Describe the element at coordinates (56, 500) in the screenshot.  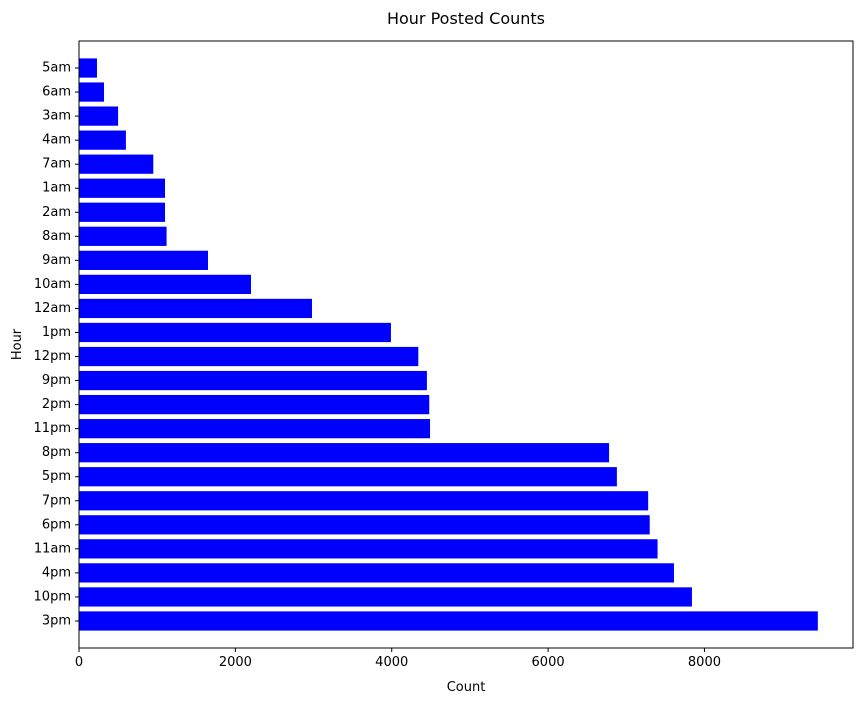
I see `y-tick-label: 7pm` at that location.